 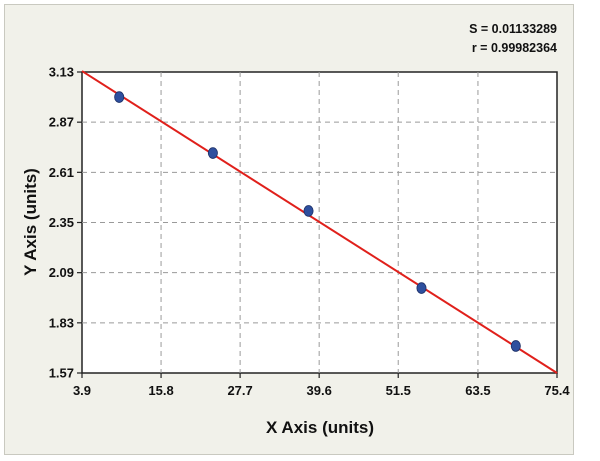 I want to click on stat-r-annotation: r = 0.99982364, so click(x=514, y=48).